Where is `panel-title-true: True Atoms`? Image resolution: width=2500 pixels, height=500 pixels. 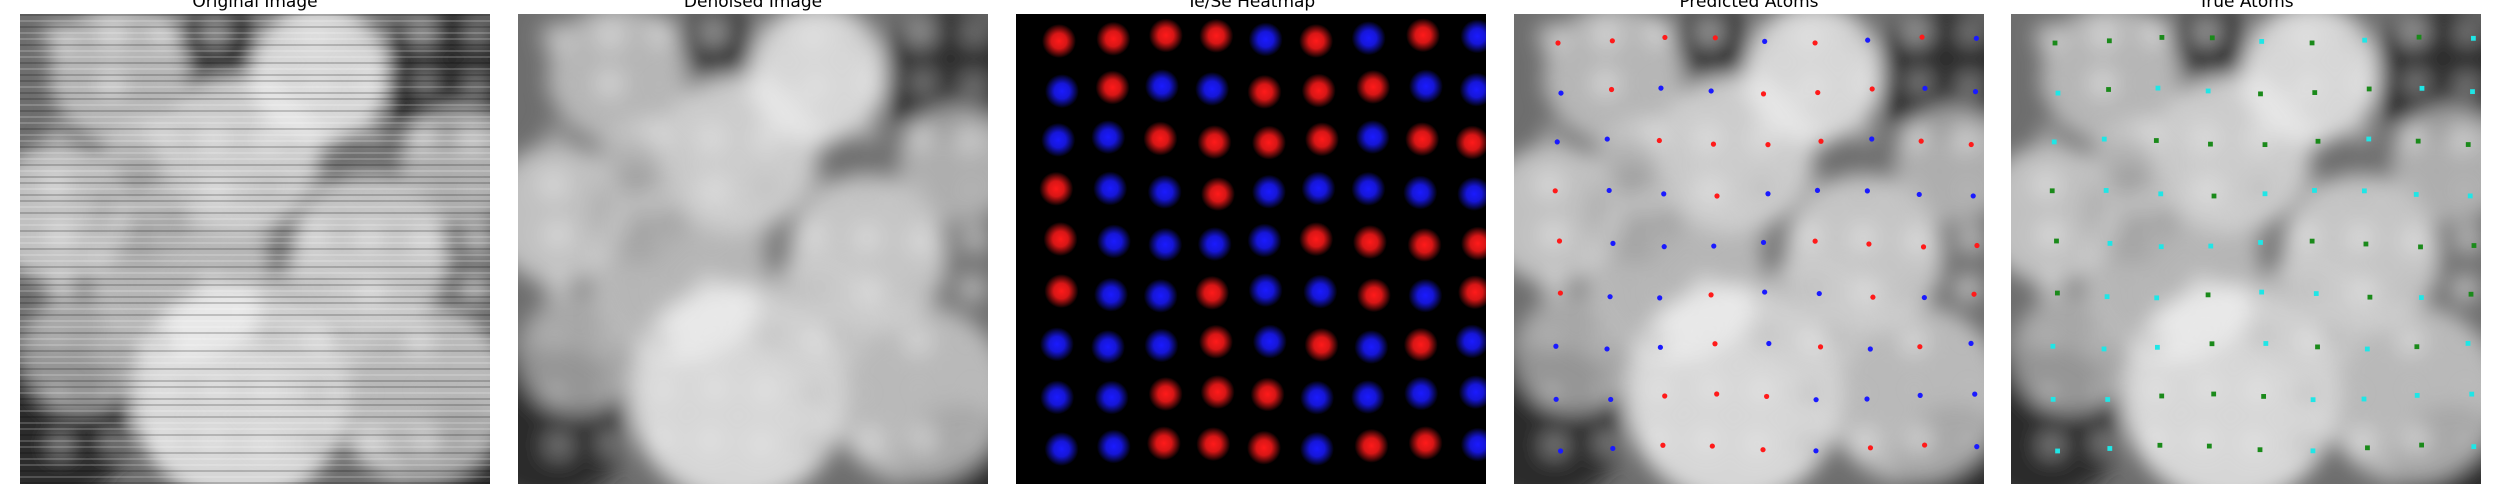 panel-title-true: True Atoms is located at coordinates (2246, 6).